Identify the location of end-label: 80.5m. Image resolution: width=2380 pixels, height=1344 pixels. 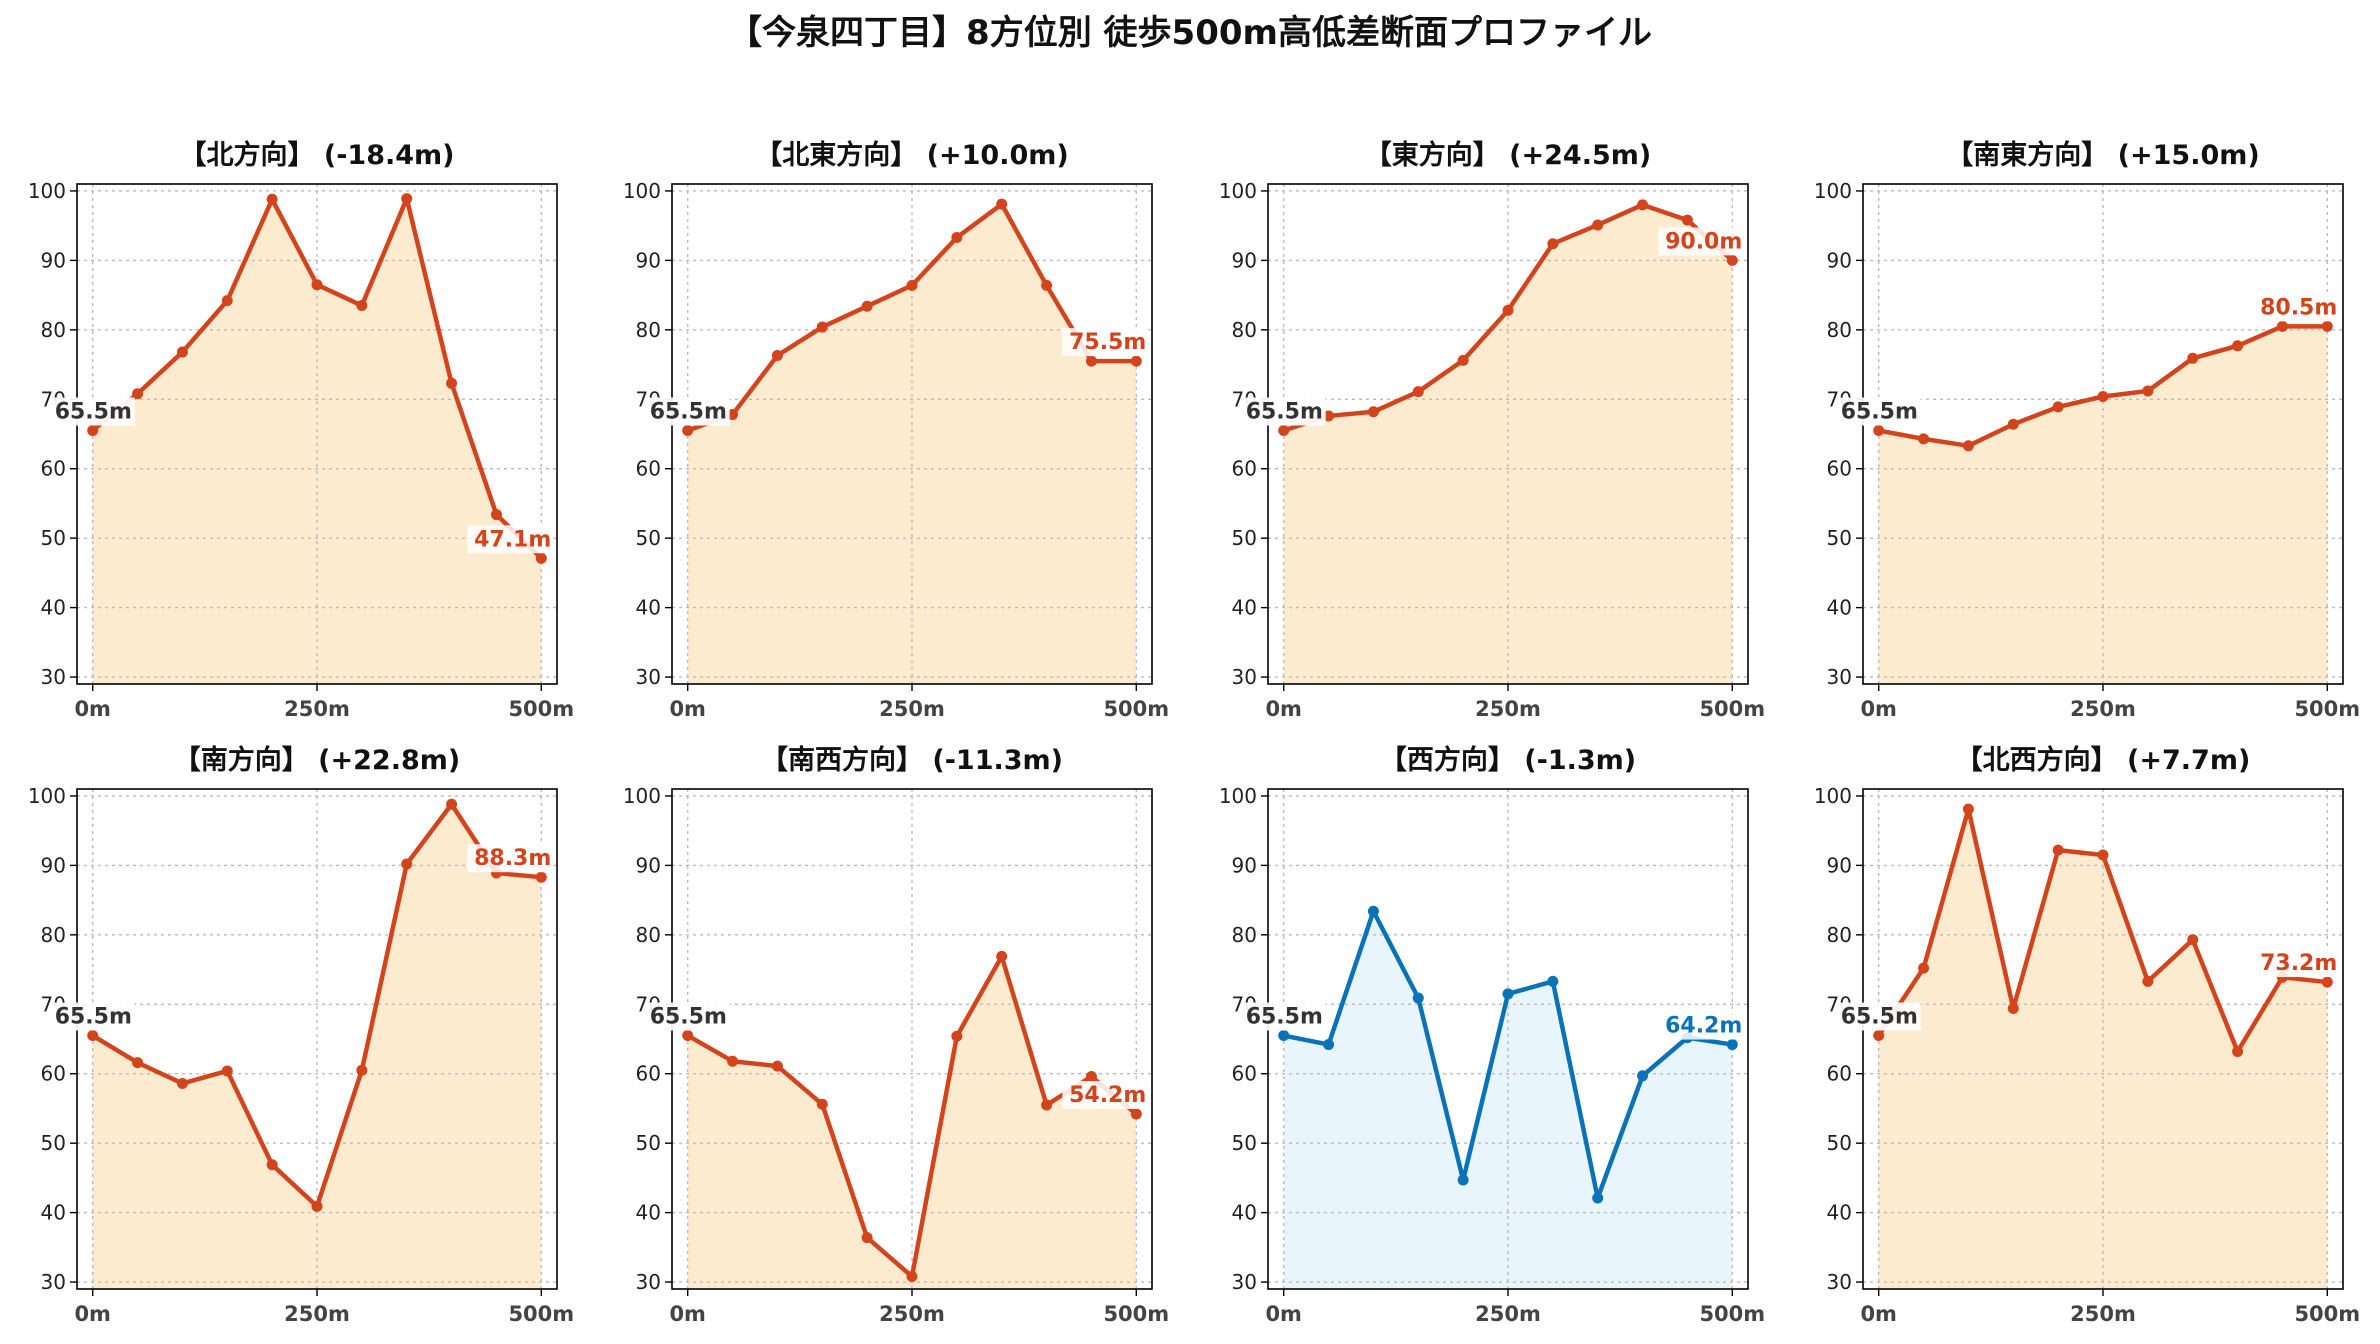
(2298, 307).